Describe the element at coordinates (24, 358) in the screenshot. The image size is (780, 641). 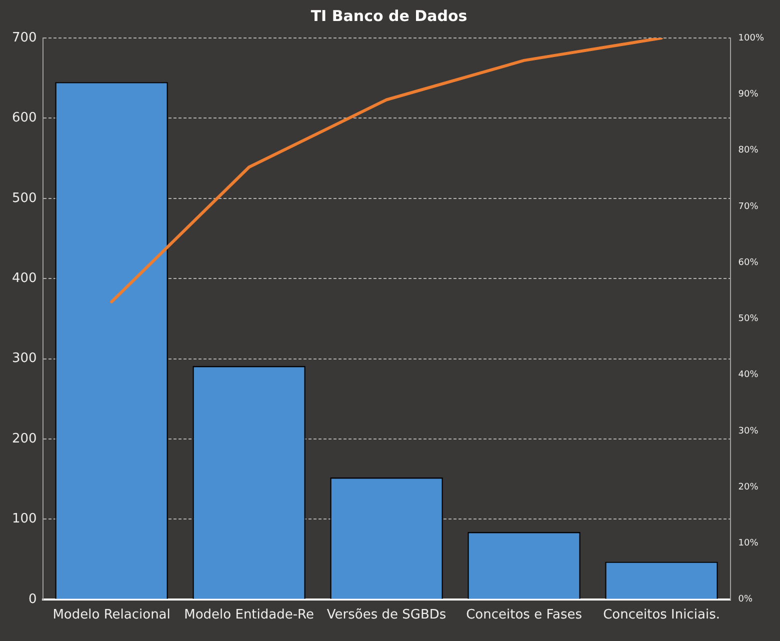
I see `y-tick-label: 300` at that location.